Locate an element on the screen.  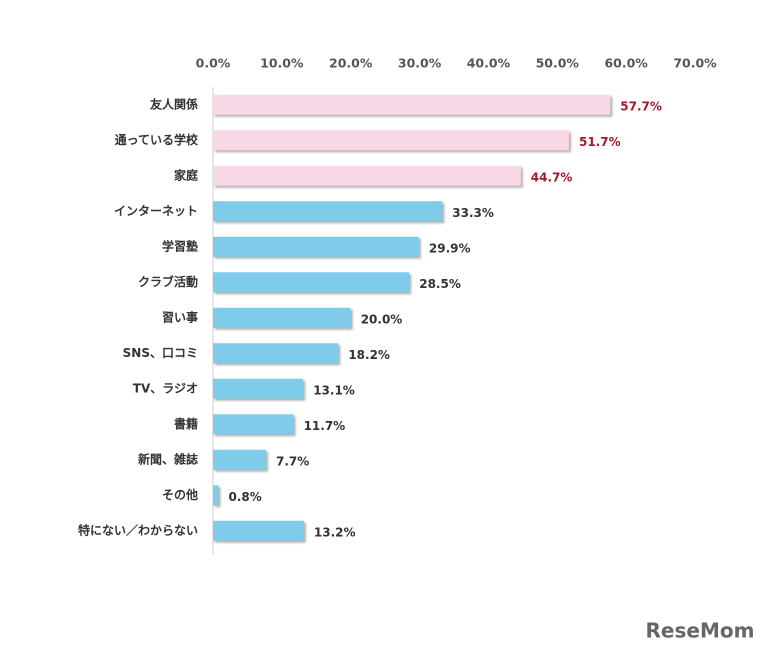
y-tick-label: その他 is located at coordinates (180, 494).